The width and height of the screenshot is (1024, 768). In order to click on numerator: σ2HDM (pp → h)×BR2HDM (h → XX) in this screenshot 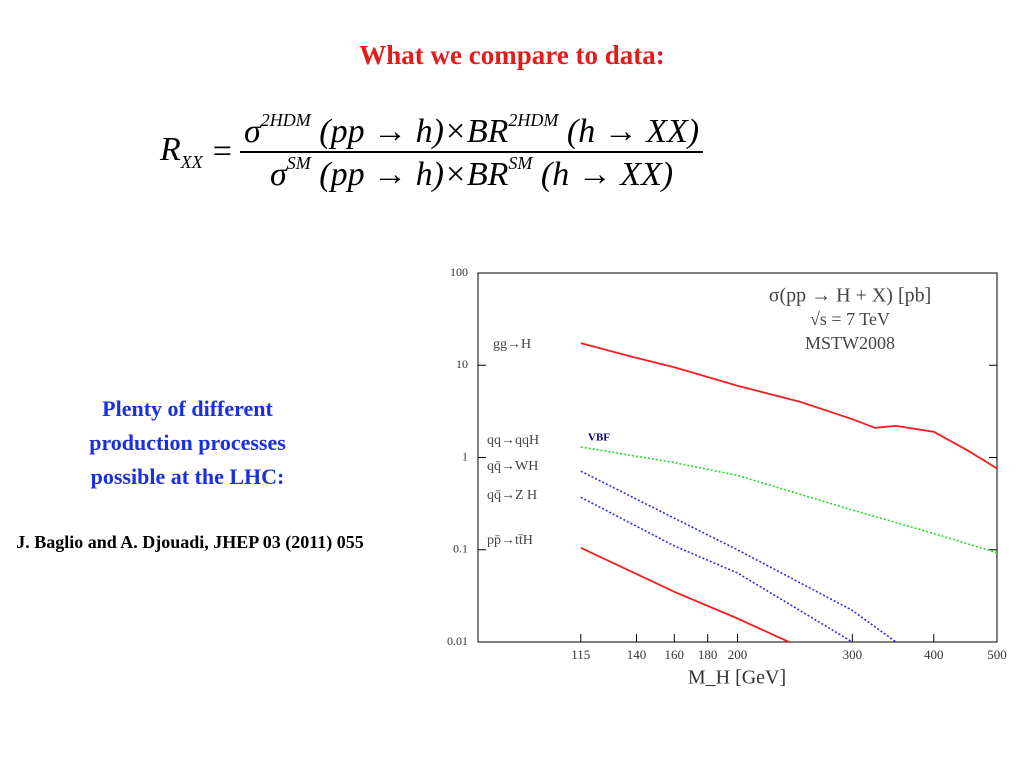, I will do `click(471, 130)`.